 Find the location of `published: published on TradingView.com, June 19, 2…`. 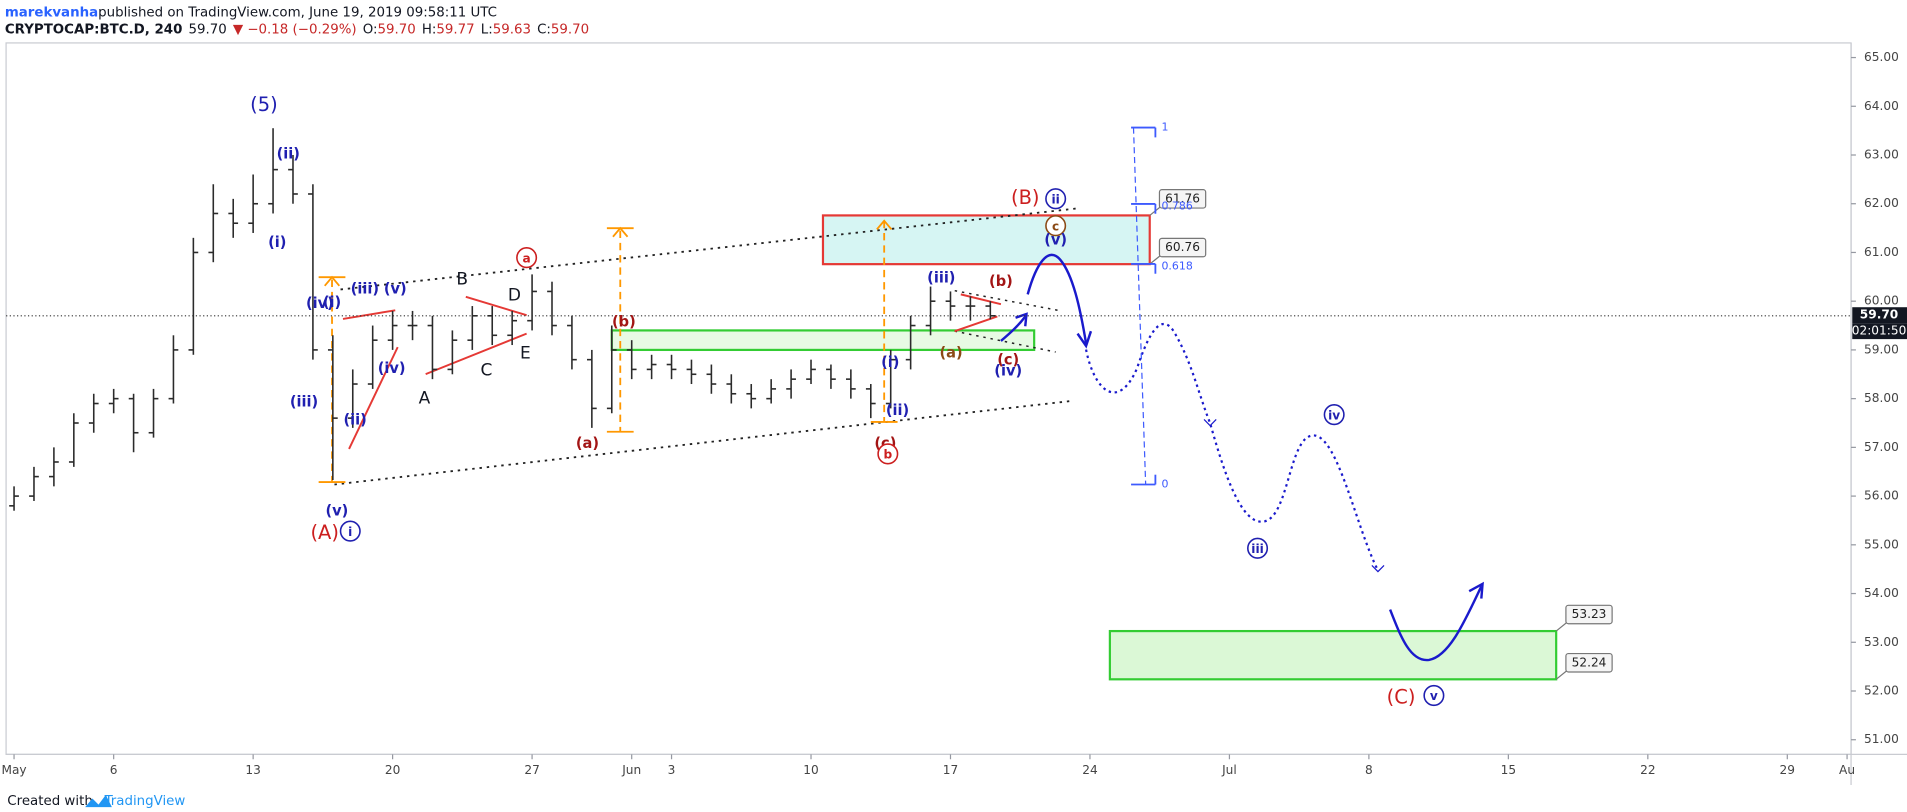

published: published on TradingView.com, June 19, 2… is located at coordinates (297, 12).